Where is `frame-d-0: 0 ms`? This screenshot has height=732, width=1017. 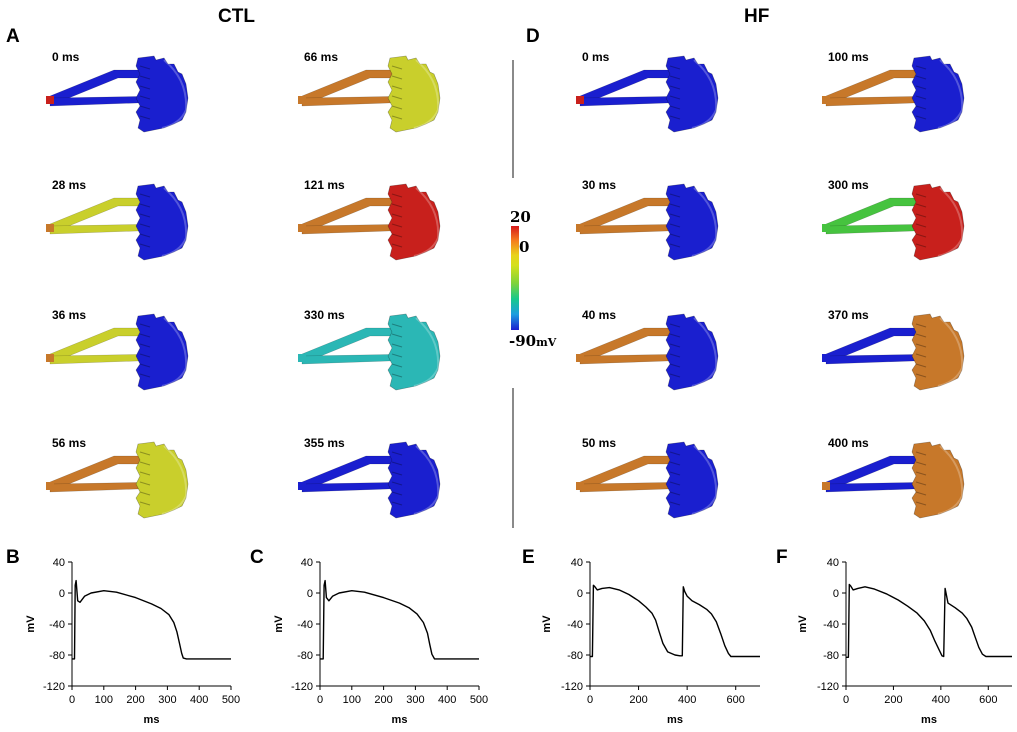 frame-d-0: 0 ms is located at coordinates (676, 100).